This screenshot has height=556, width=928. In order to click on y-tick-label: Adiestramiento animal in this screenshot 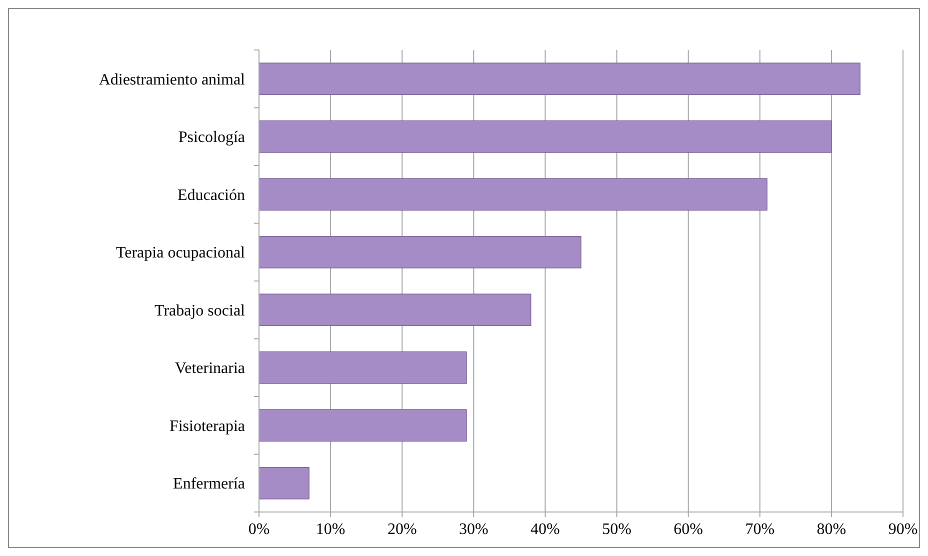, I will do `click(172, 79)`.